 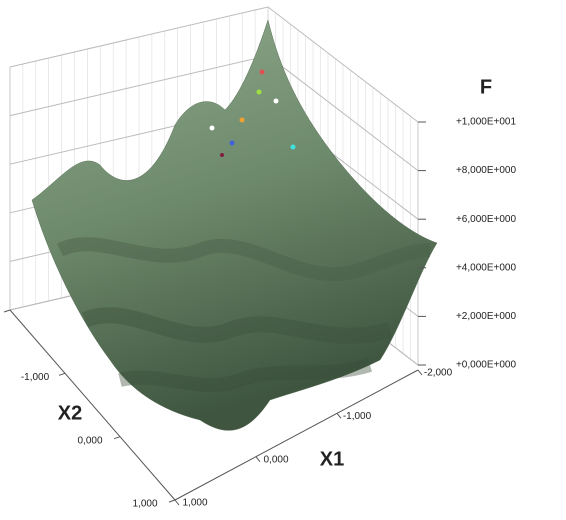 What do you see at coordinates (92, 405) in the screenshot?
I see `y-axis` at bounding box center [92, 405].